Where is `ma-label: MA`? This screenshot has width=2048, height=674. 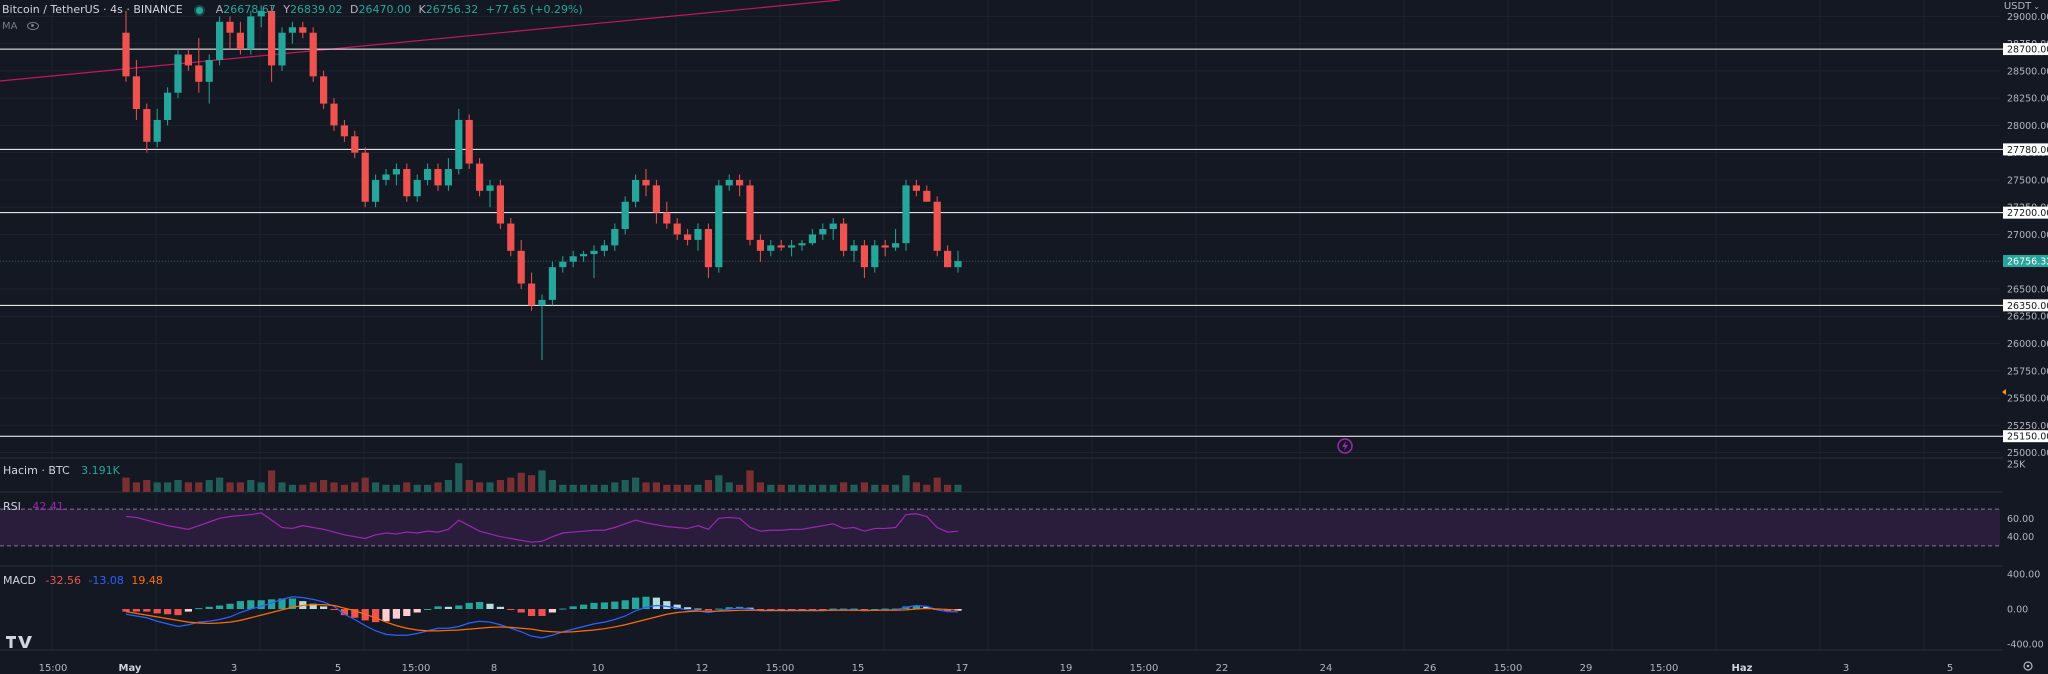 ma-label: MA is located at coordinates (10, 26).